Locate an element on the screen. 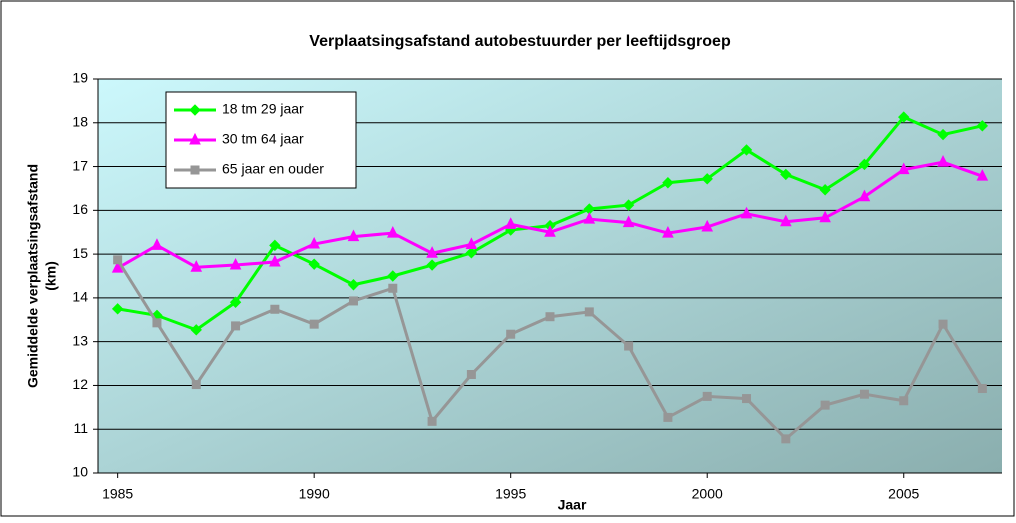 The width and height of the screenshot is (1016, 523). y-tick-label: 16 is located at coordinates (80, 209).